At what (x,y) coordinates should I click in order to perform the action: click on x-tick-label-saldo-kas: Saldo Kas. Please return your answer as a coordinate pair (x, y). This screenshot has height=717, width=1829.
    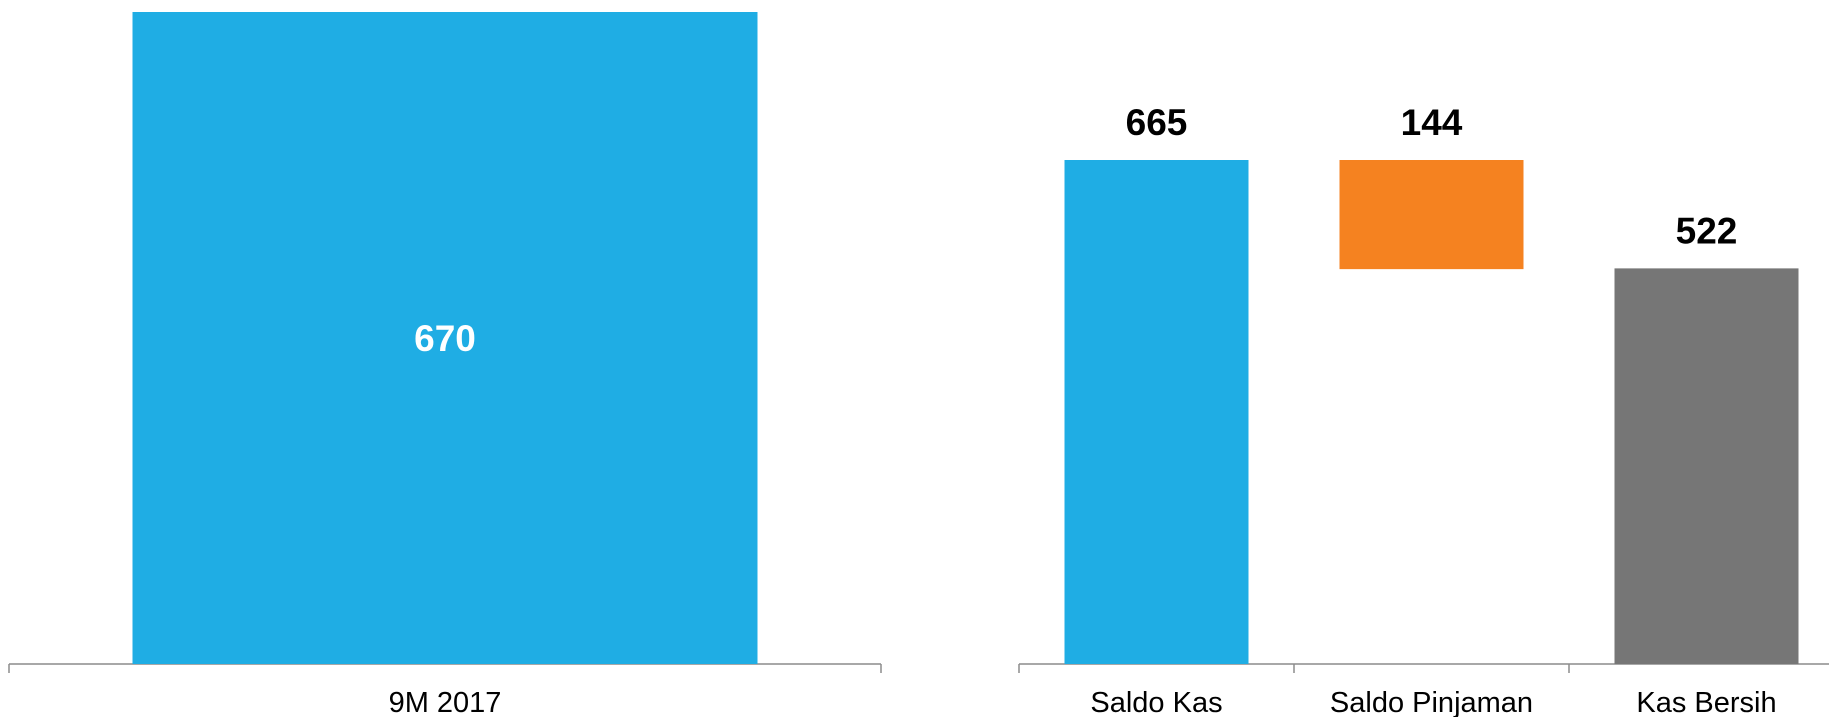
    Looking at the image, I should click on (1156, 702).